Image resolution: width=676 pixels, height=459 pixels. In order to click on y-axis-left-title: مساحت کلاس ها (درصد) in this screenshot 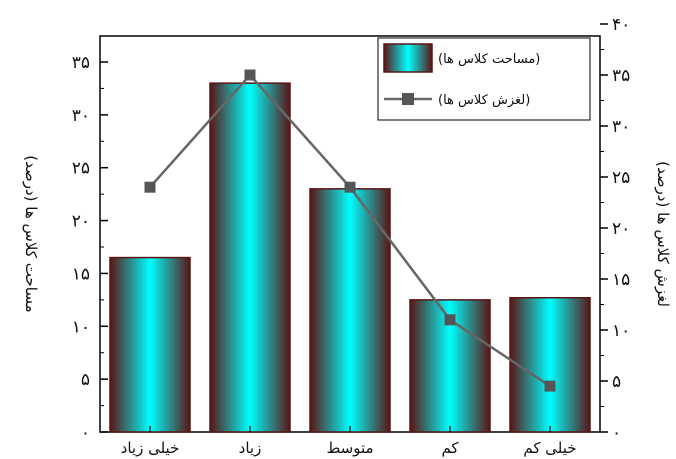, I will do `click(31, 233)`.